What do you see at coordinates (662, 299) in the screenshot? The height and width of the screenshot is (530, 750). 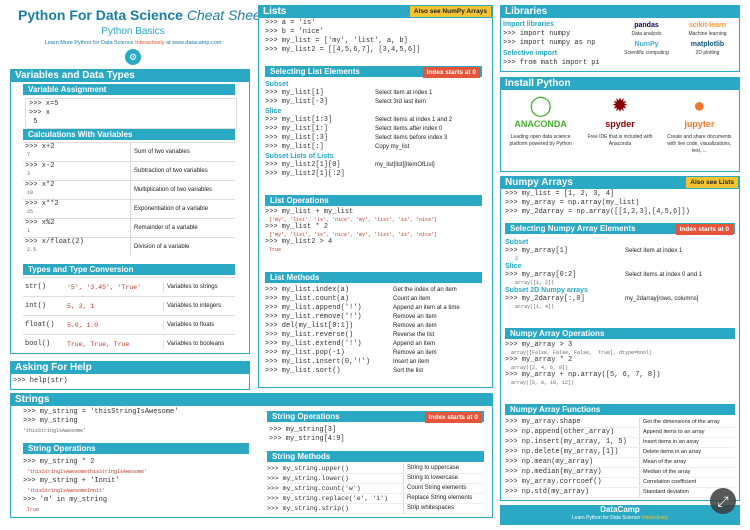 I see `numpy-sub2d-desc: my_2darray[rows, columns]` at bounding box center [662, 299].